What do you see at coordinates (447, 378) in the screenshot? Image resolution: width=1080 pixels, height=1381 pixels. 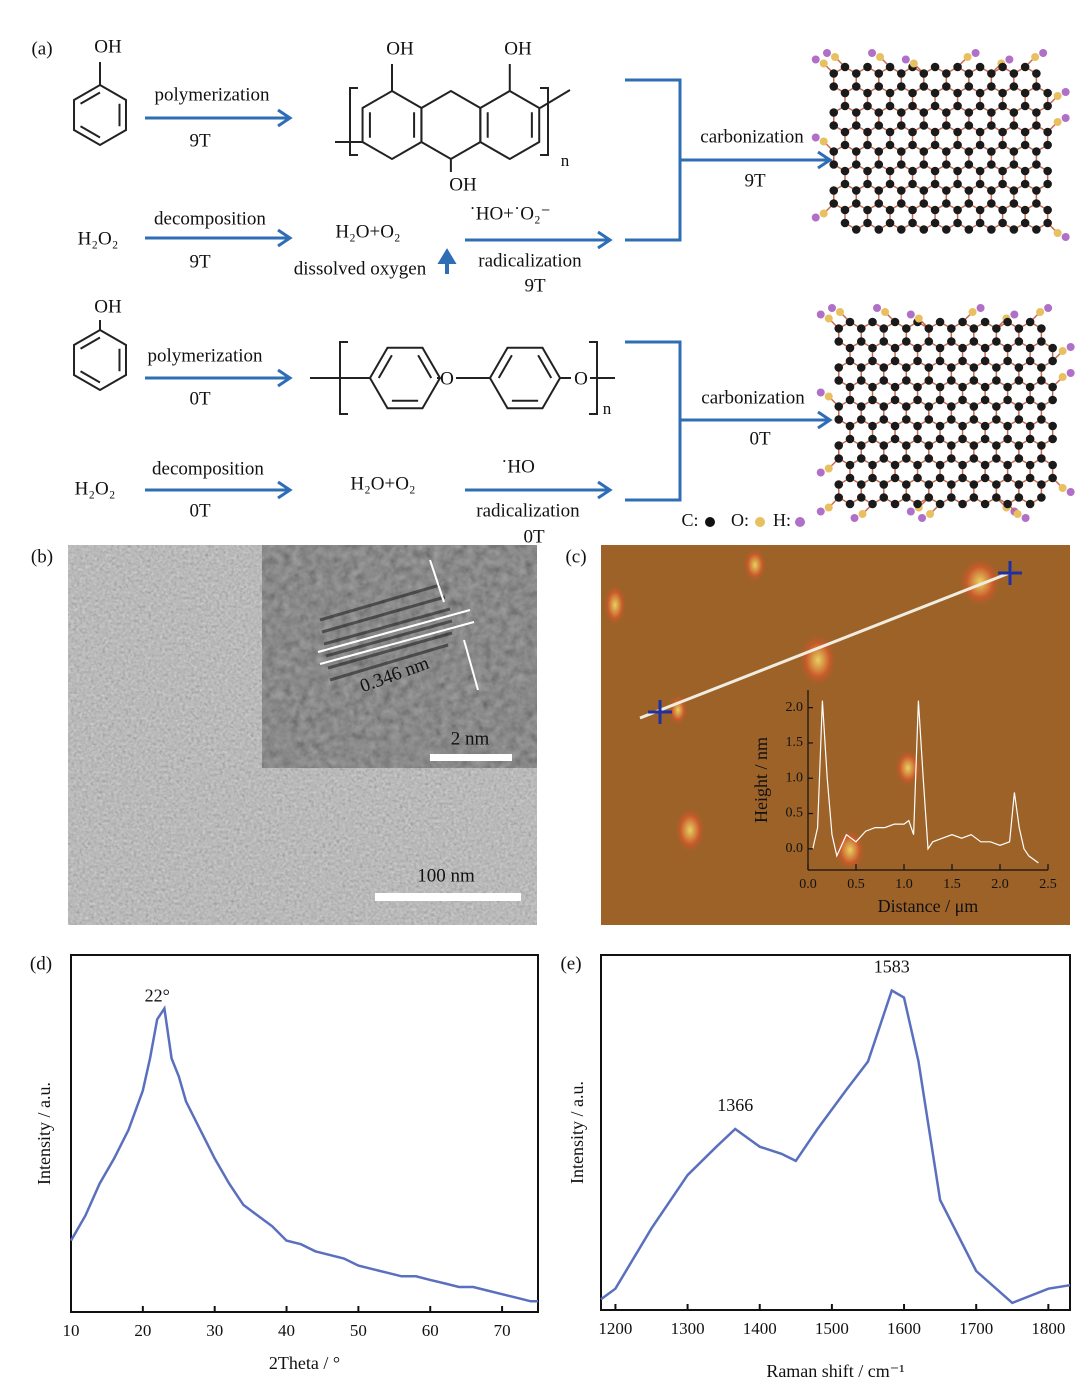 I see `label: O` at bounding box center [447, 378].